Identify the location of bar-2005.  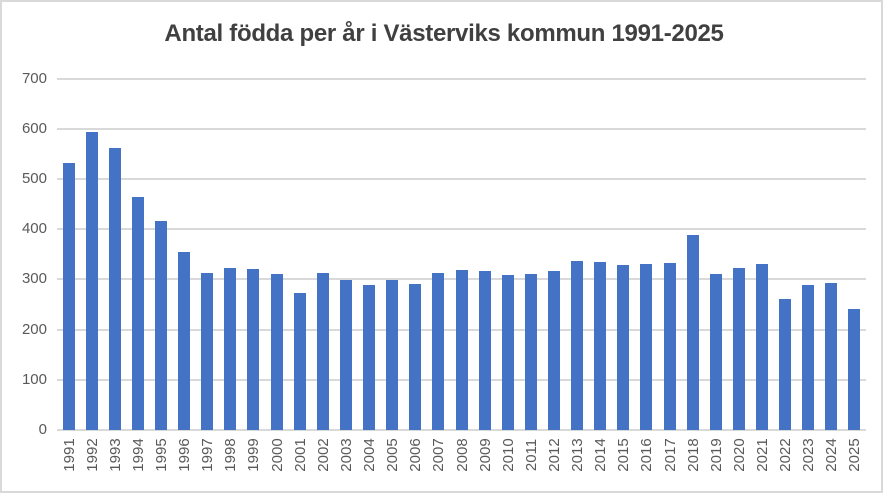
(392, 355).